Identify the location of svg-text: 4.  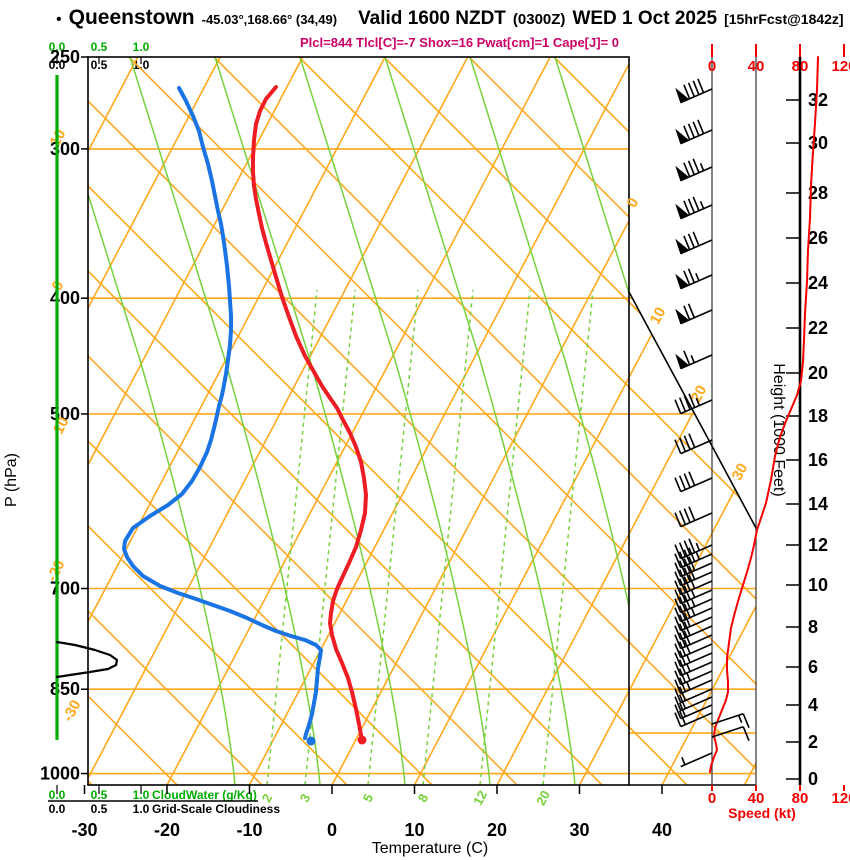
(813, 705).